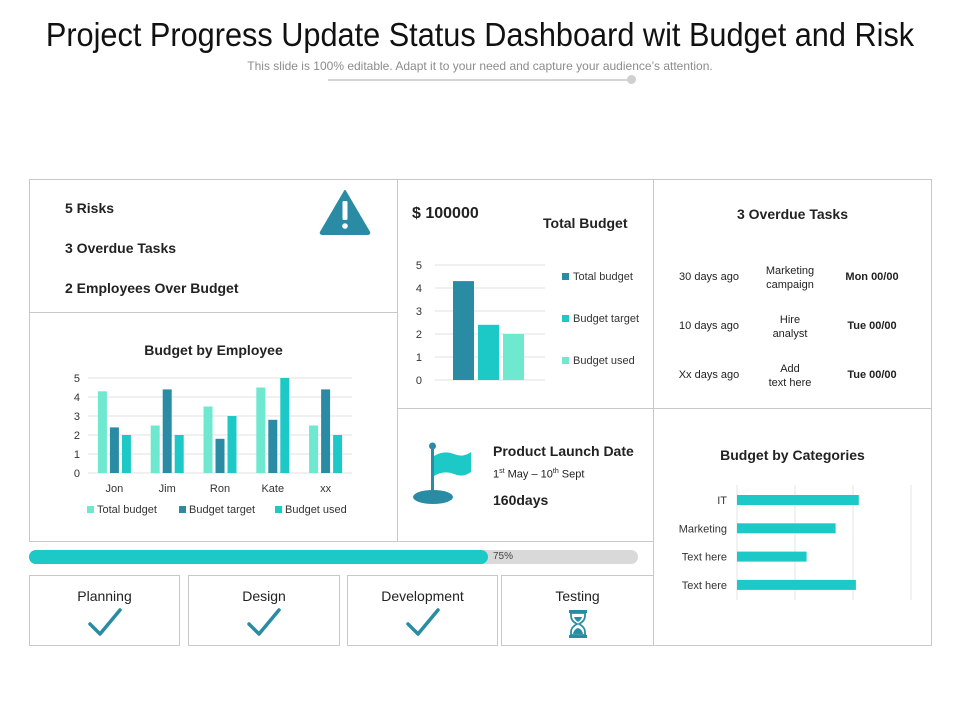 This screenshot has height=720, width=960. What do you see at coordinates (326, 489) in the screenshot?
I see `x-tick-label: xx` at bounding box center [326, 489].